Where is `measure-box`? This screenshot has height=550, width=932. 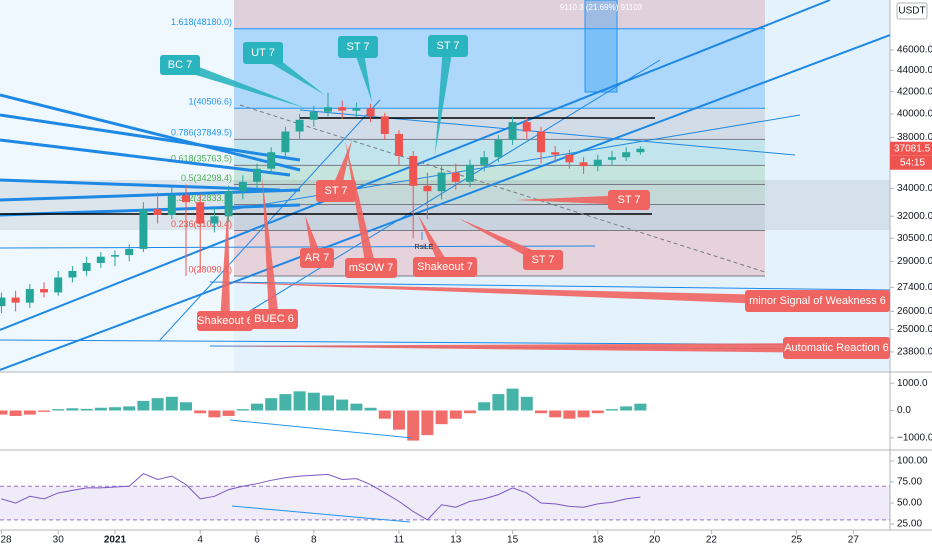
measure-box is located at coordinates (601, 46).